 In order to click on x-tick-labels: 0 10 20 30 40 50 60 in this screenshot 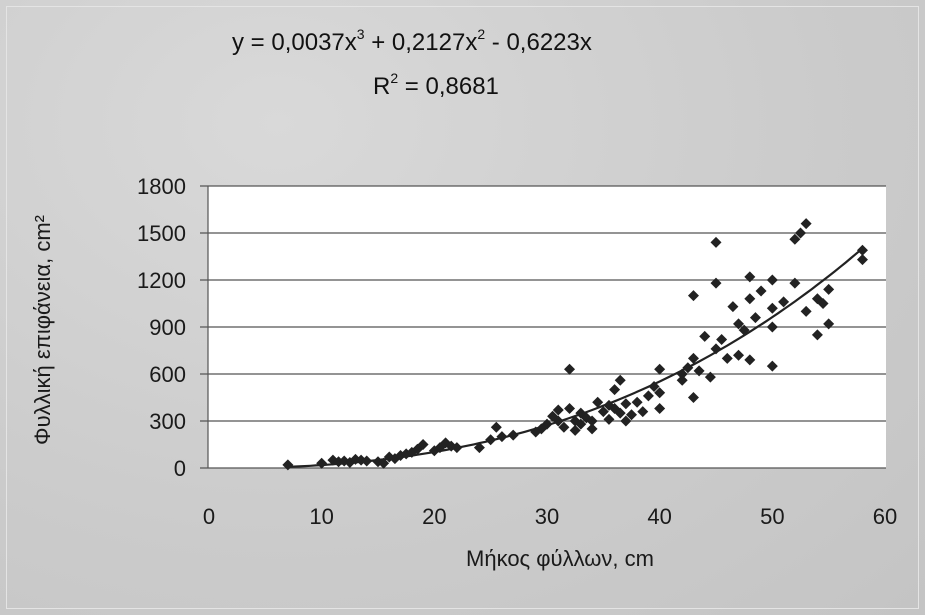, I will do `click(550, 516)`.